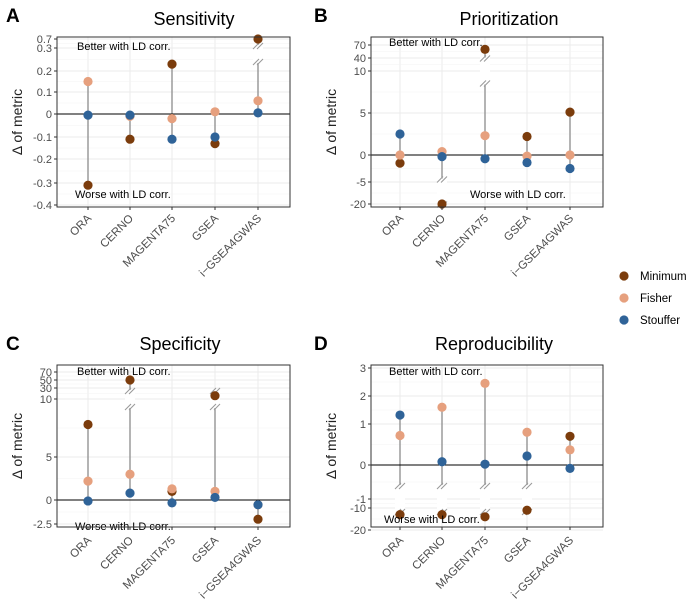 This screenshot has height=607, width=699. What do you see at coordinates (205, 227) in the screenshot?
I see `panel-a-x-tick-label: GSEA` at bounding box center [205, 227].